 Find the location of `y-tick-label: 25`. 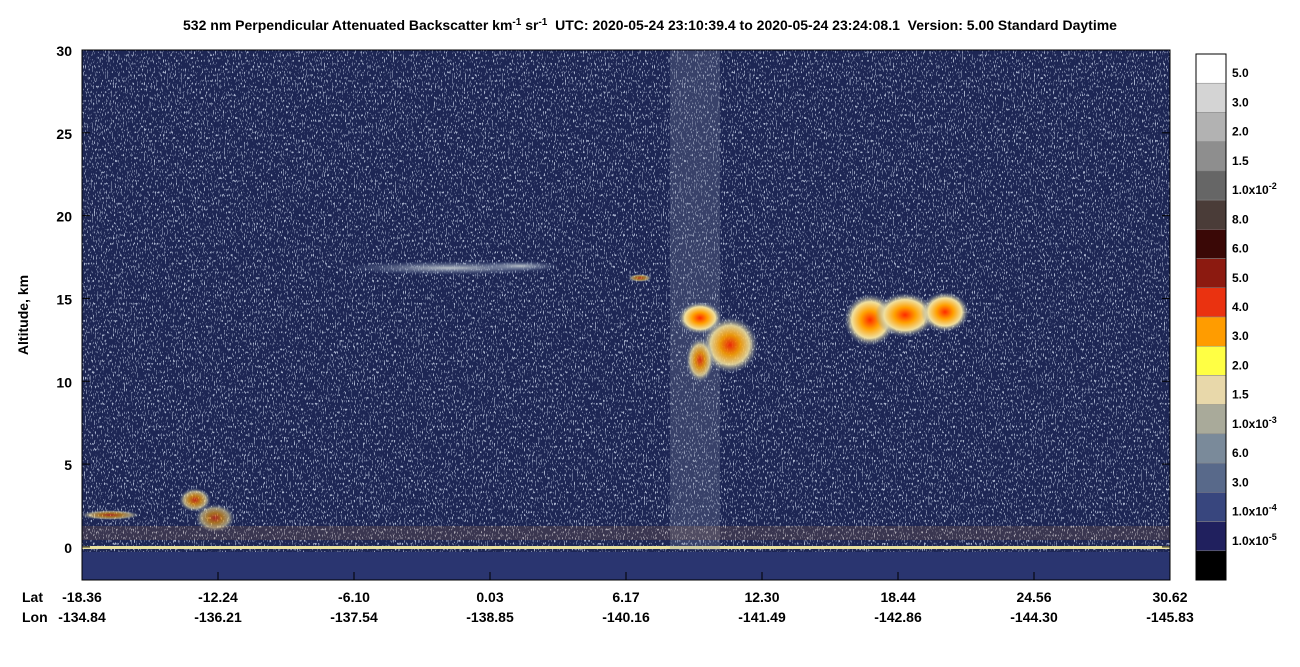

y-tick-label: 25 is located at coordinates (64, 134).